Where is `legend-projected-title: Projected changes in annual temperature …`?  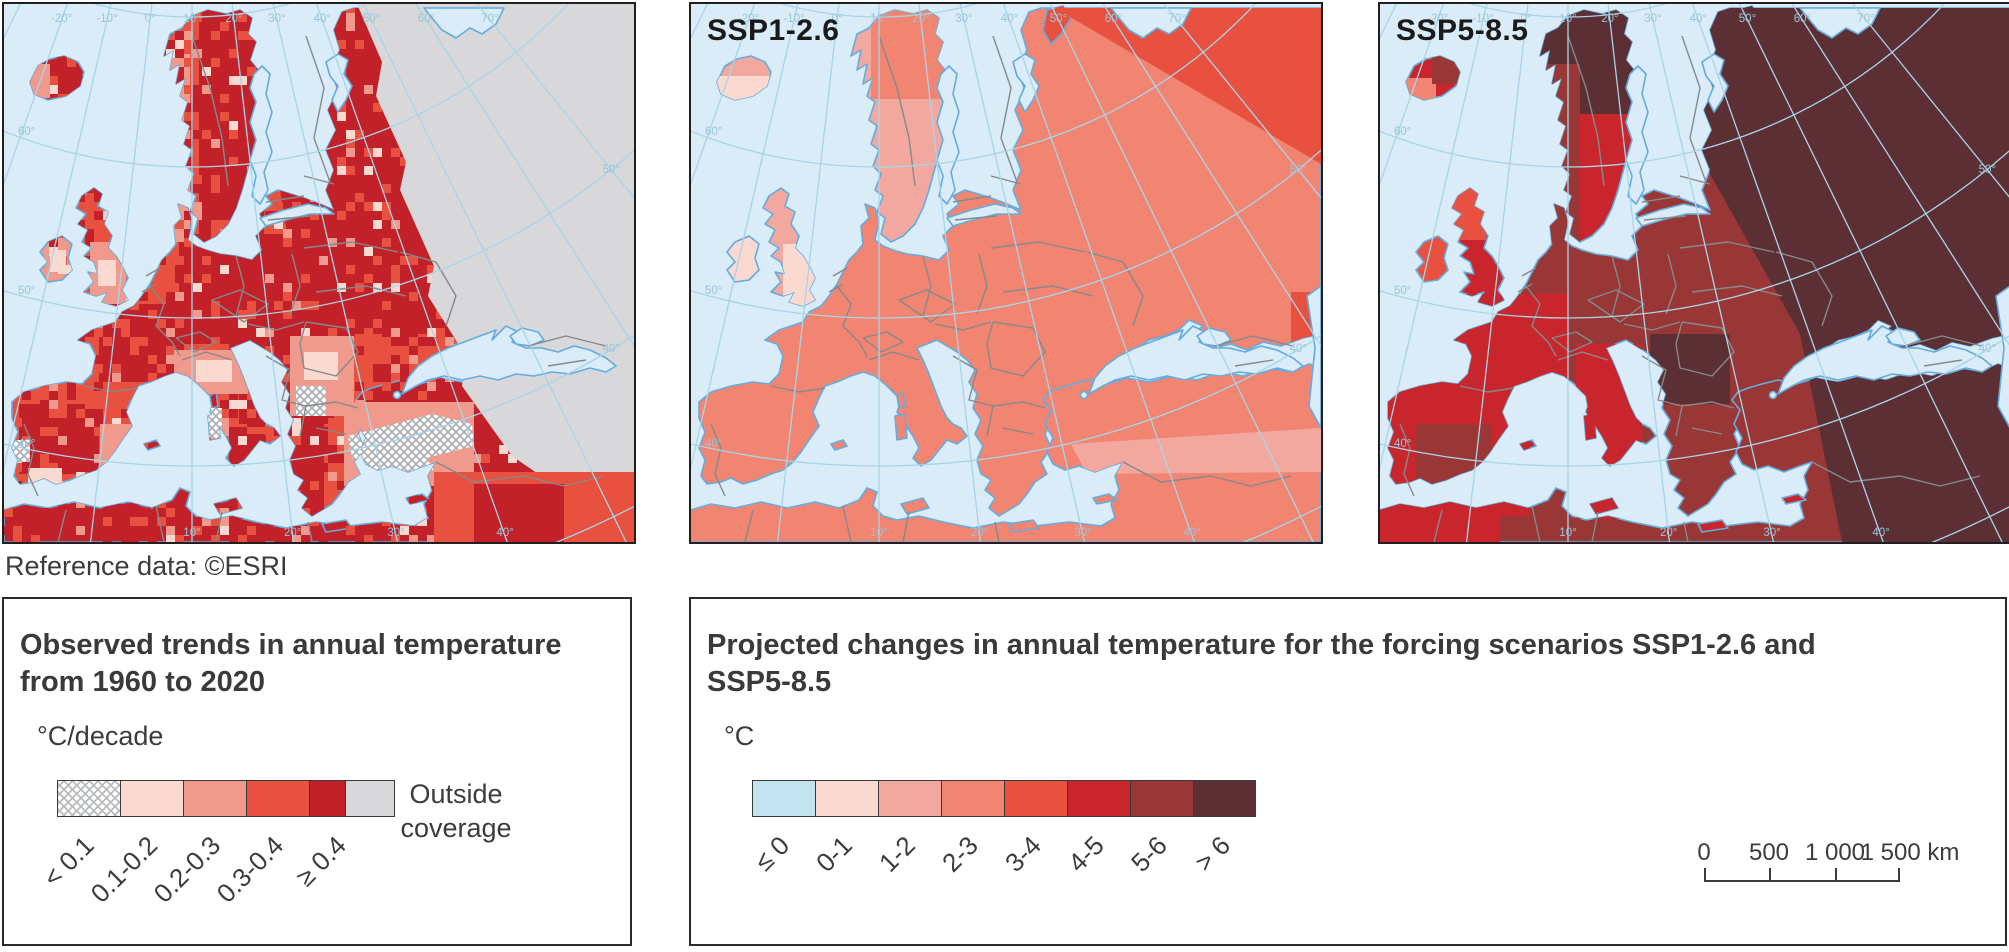
legend-projected-title: Projected changes in annual temperature … is located at coordinates (1261, 663).